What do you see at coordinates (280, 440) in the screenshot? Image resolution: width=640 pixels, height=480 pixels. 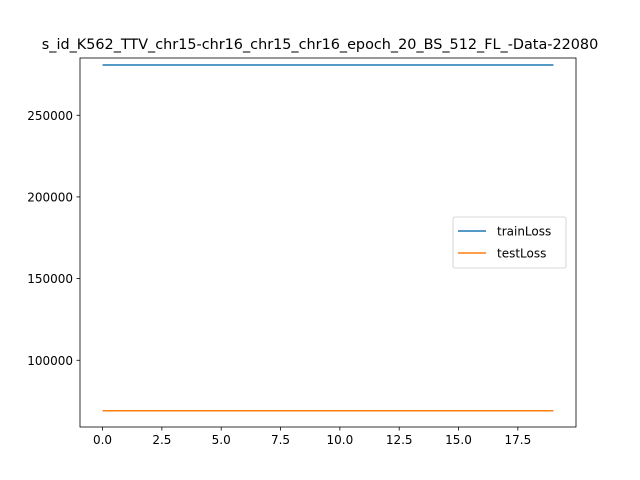 I see `x-tick-label: 7.5` at bounding box center [280, 440].